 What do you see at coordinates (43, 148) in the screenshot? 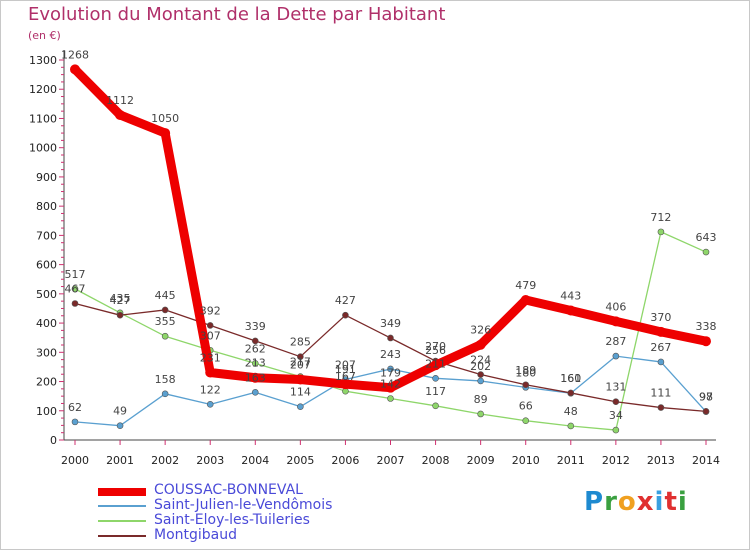
I see `y-tick-label: 1000` at bounding box center [43, 148].